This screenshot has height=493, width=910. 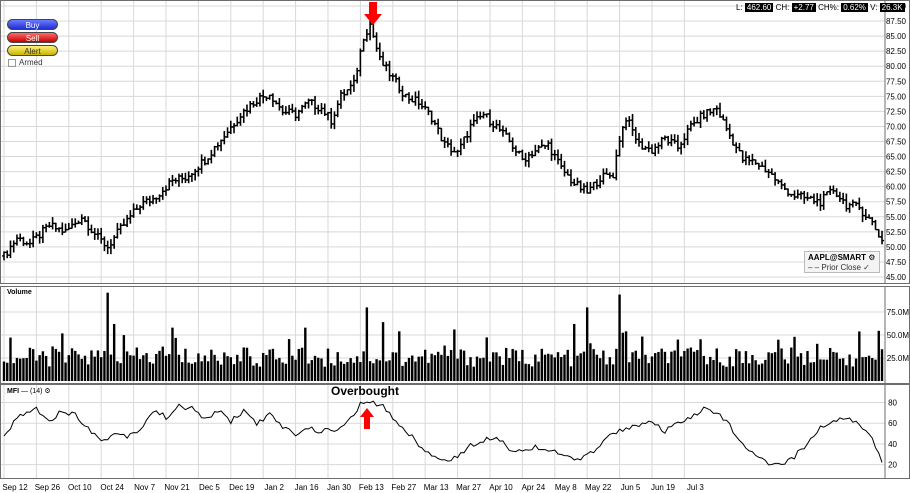 What do you see at coordinates (501, 487) in the screenshot?
I see `x-tick-label: Apr 10` at bounding box center [501, 487].